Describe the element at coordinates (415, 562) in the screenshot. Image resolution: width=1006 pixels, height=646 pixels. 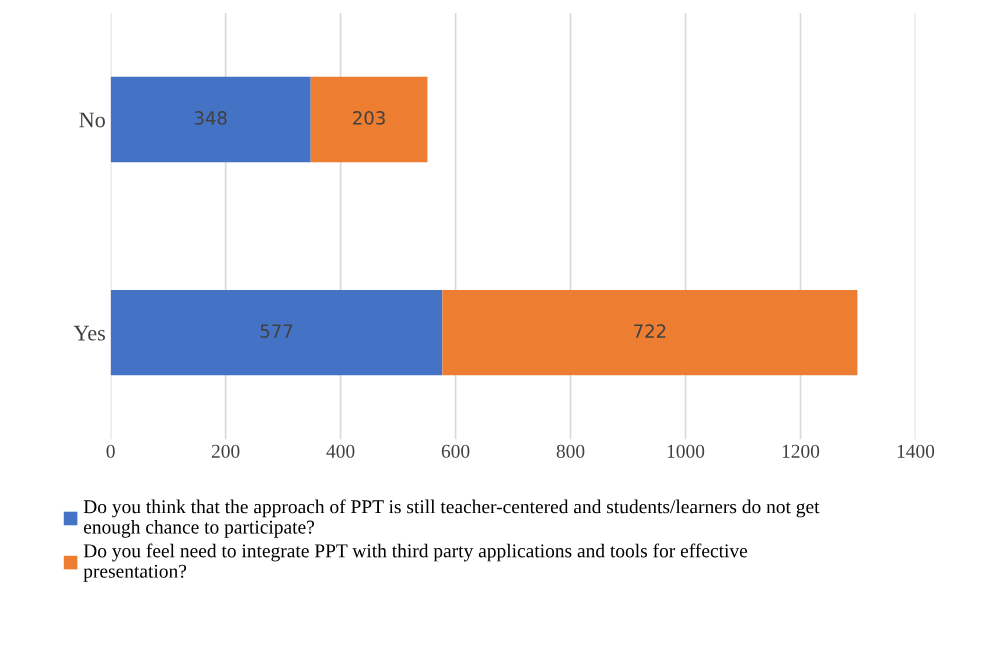
I see `legend-label: Do you feel need to integrate PPT with third party applications and tools for effective presentation?` at that location.